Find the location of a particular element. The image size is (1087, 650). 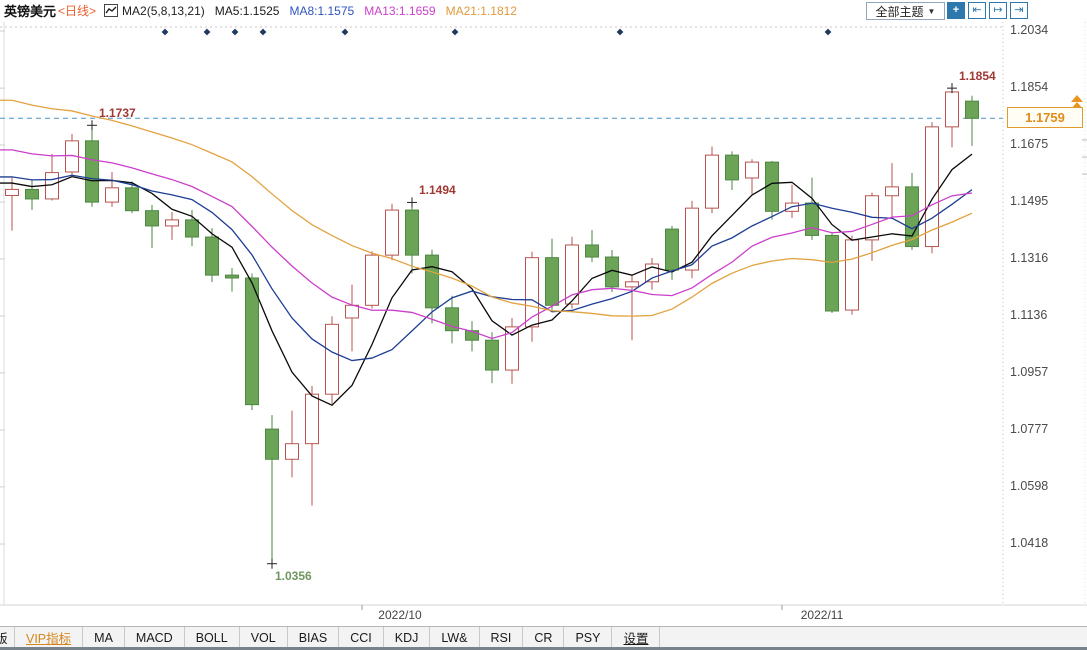

expand-right-icon: ↦ is located at coordinates (998, 10).